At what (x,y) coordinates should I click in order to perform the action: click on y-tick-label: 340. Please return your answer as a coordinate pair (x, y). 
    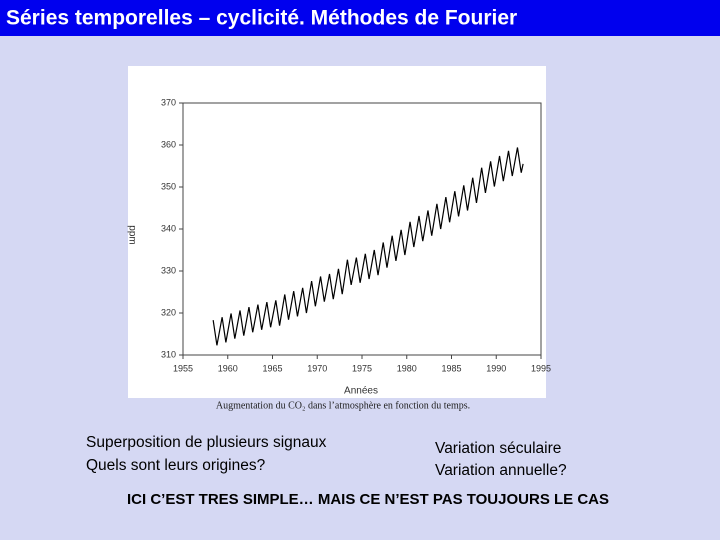
    Looking at the image, I should click on (168, 228).